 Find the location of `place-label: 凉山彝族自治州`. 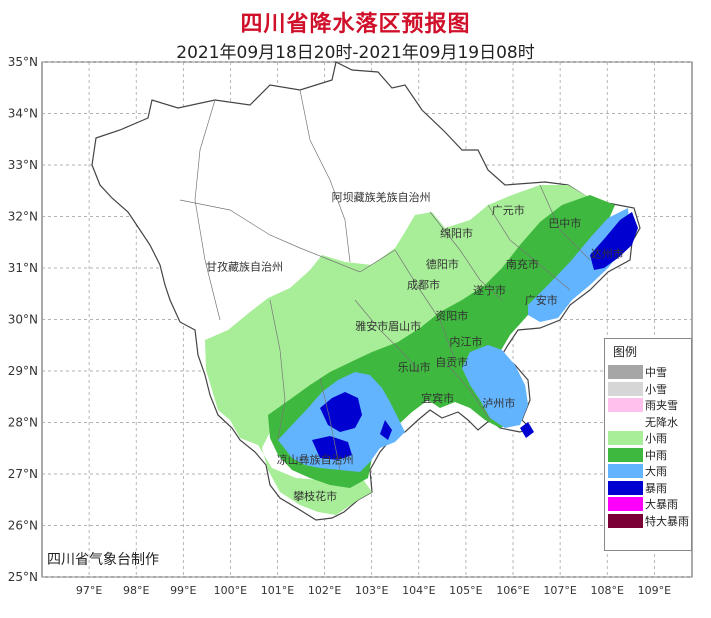

place-label: 凉山彝族自治州 is located at coordinates (315, 460).